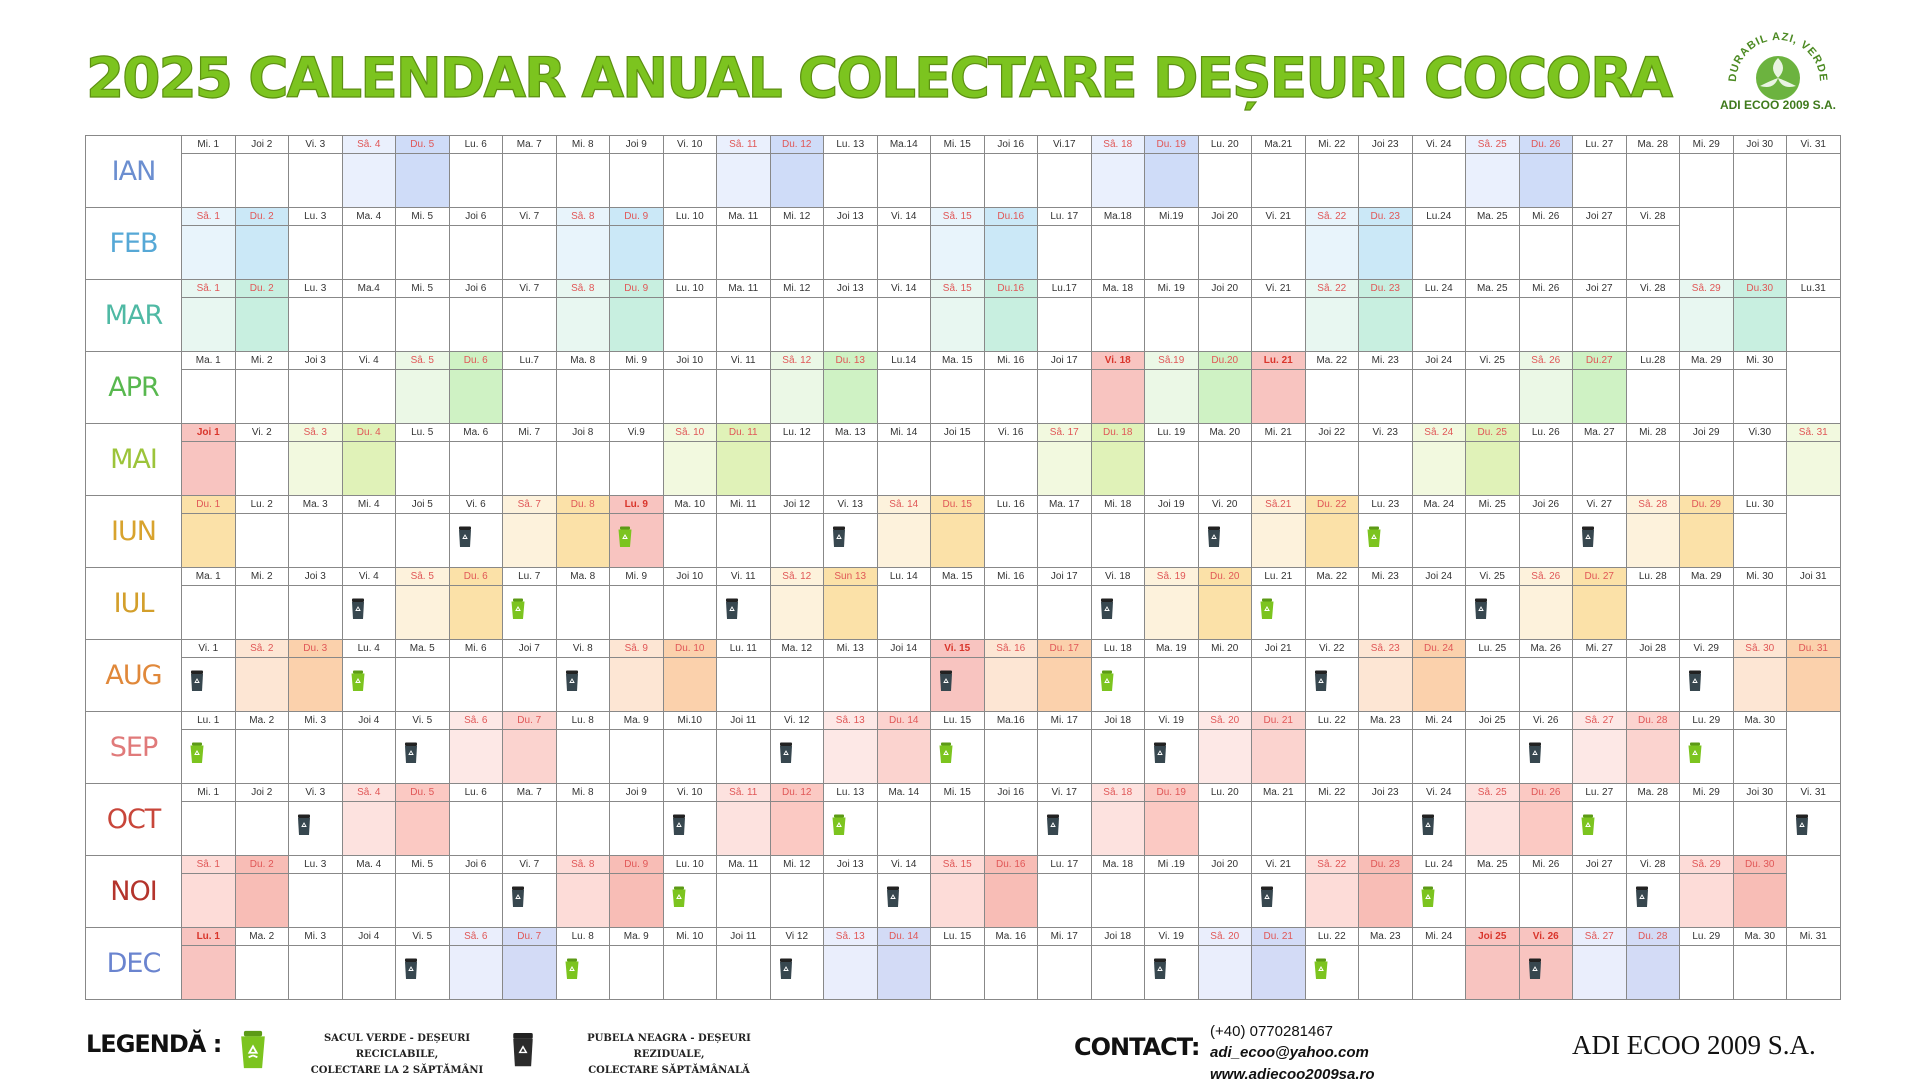  I want to click on day-cell: Lu. 2, so click(261, 531).